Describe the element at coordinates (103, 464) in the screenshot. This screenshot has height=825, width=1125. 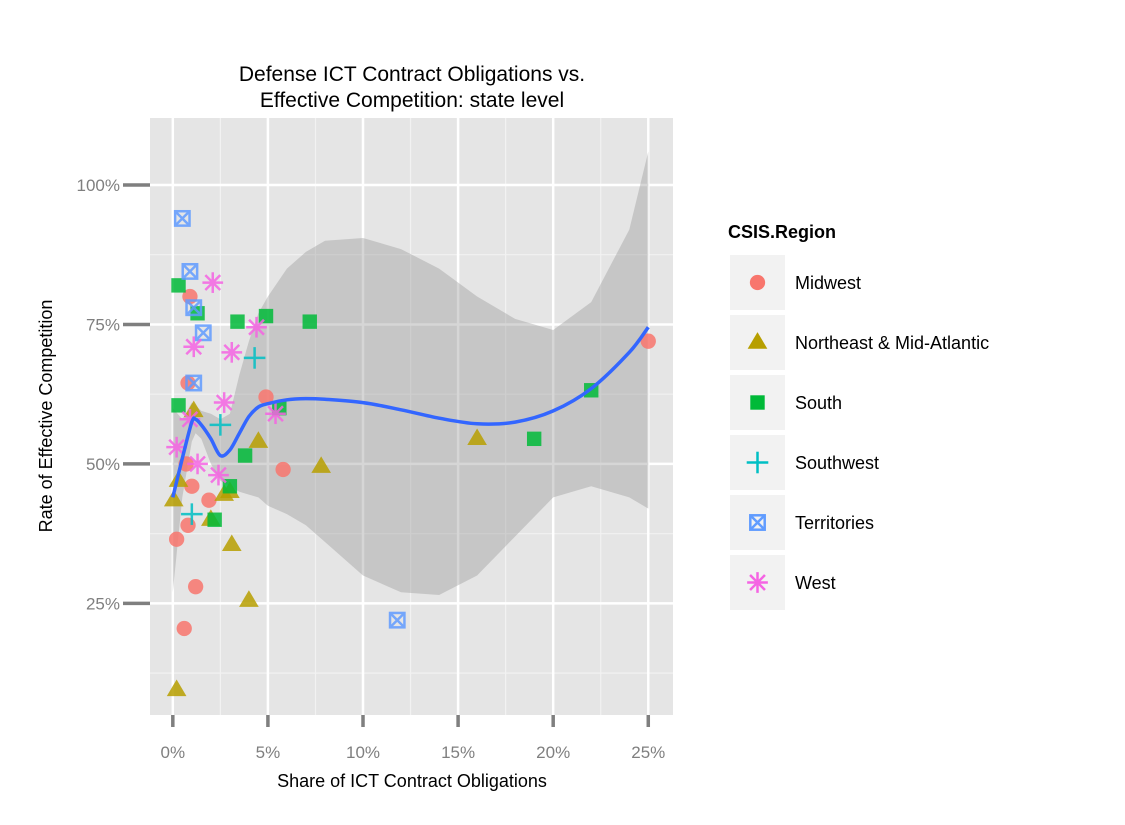
I see `y-tick-label: 50%` at that location.